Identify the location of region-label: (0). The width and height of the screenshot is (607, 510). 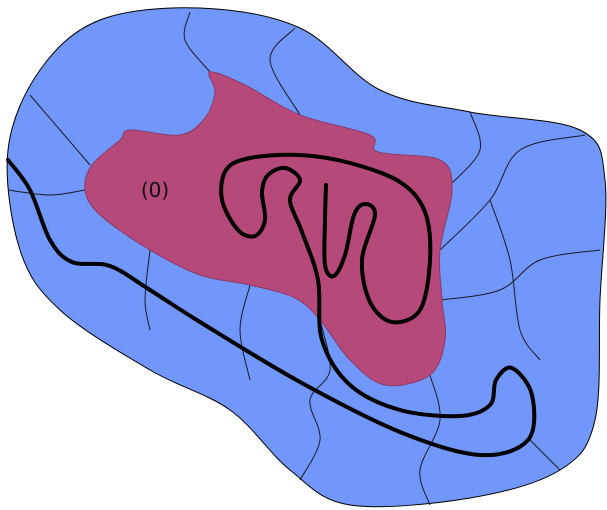
(155, 190).